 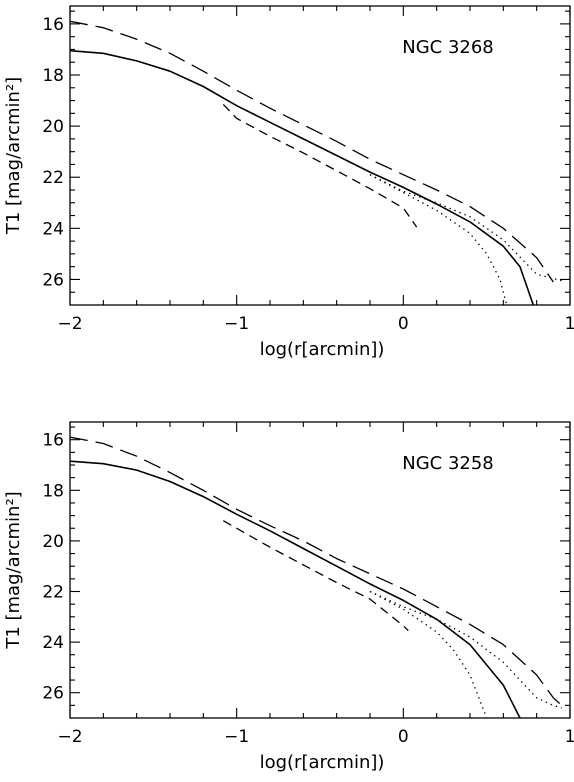 I want to click on galaxy-name-label: NGC 3268, so click(x=448, y=47).